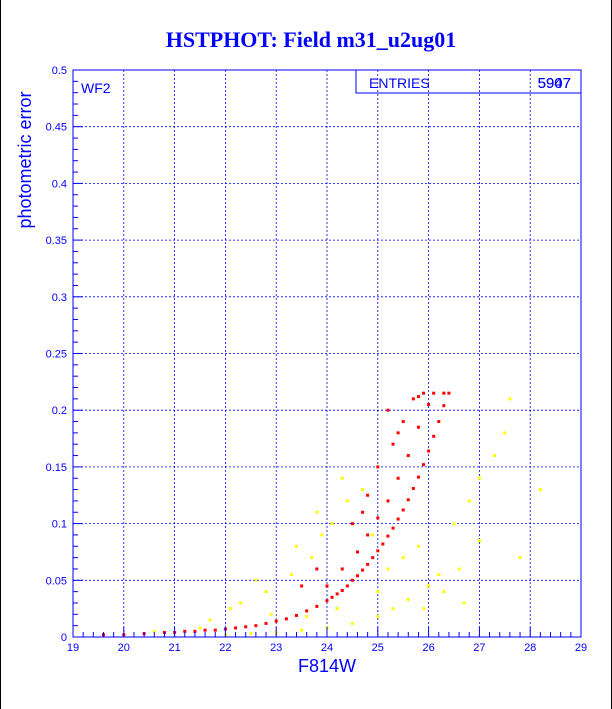 The height and width of the screenshot is (709, 612). I want to click on x-tick-label: 24, so click(327, 648).